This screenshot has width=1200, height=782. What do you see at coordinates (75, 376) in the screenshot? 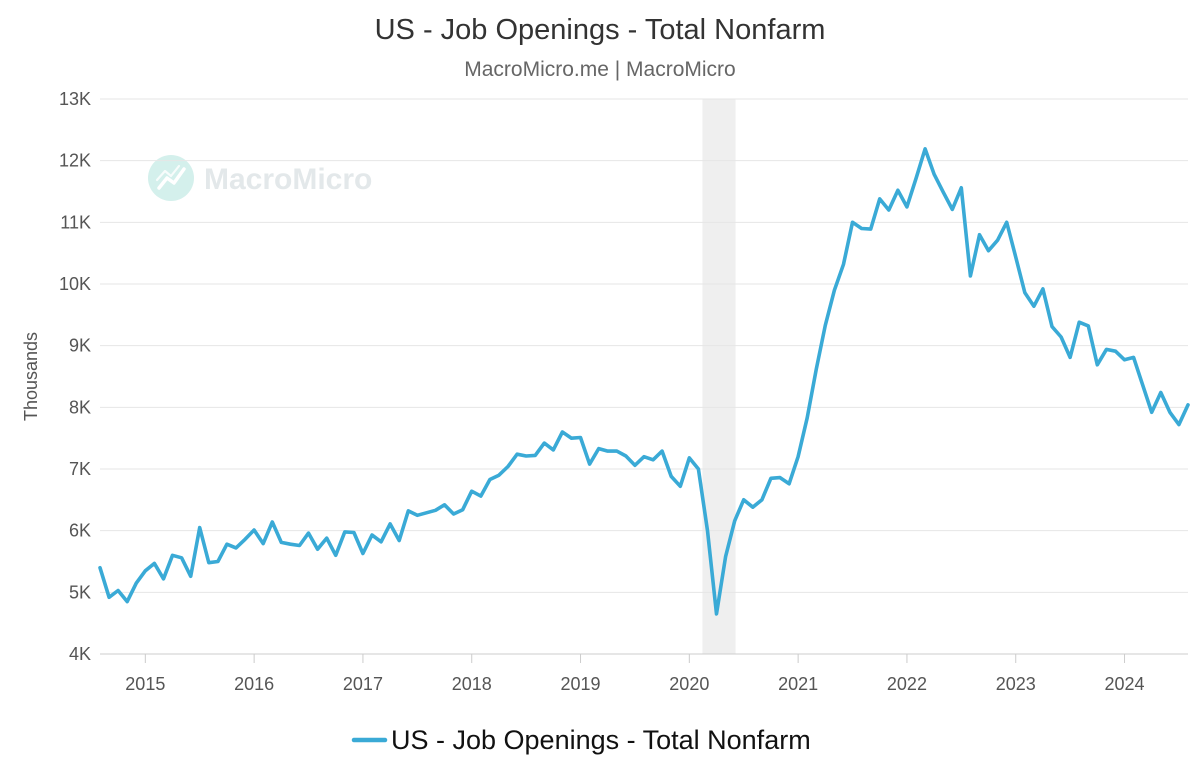
I see `y-axis-ticks: 4K 5K 6K 7K 8K 9K 10K 11K 12K 13K` at bounding box center [75, 376].